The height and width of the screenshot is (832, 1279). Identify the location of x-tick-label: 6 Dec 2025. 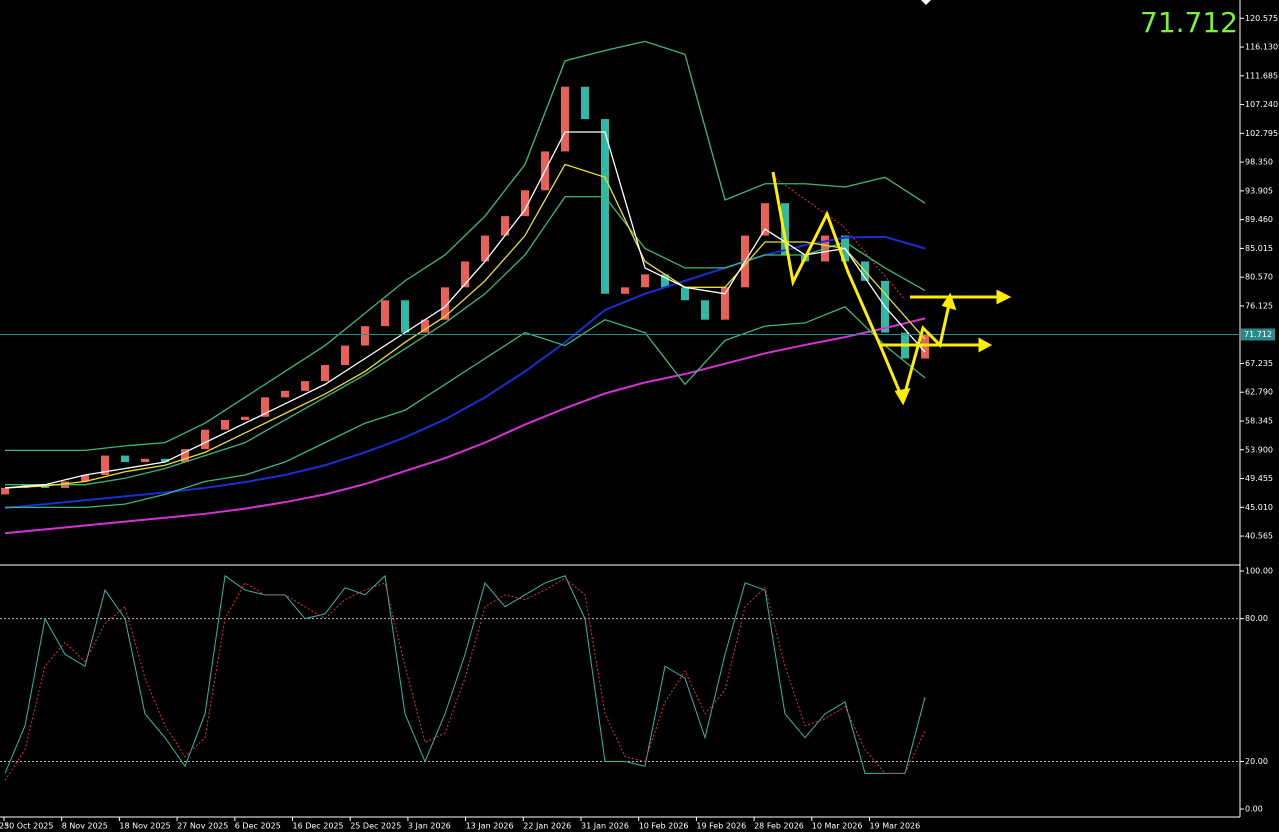
(258, 826).